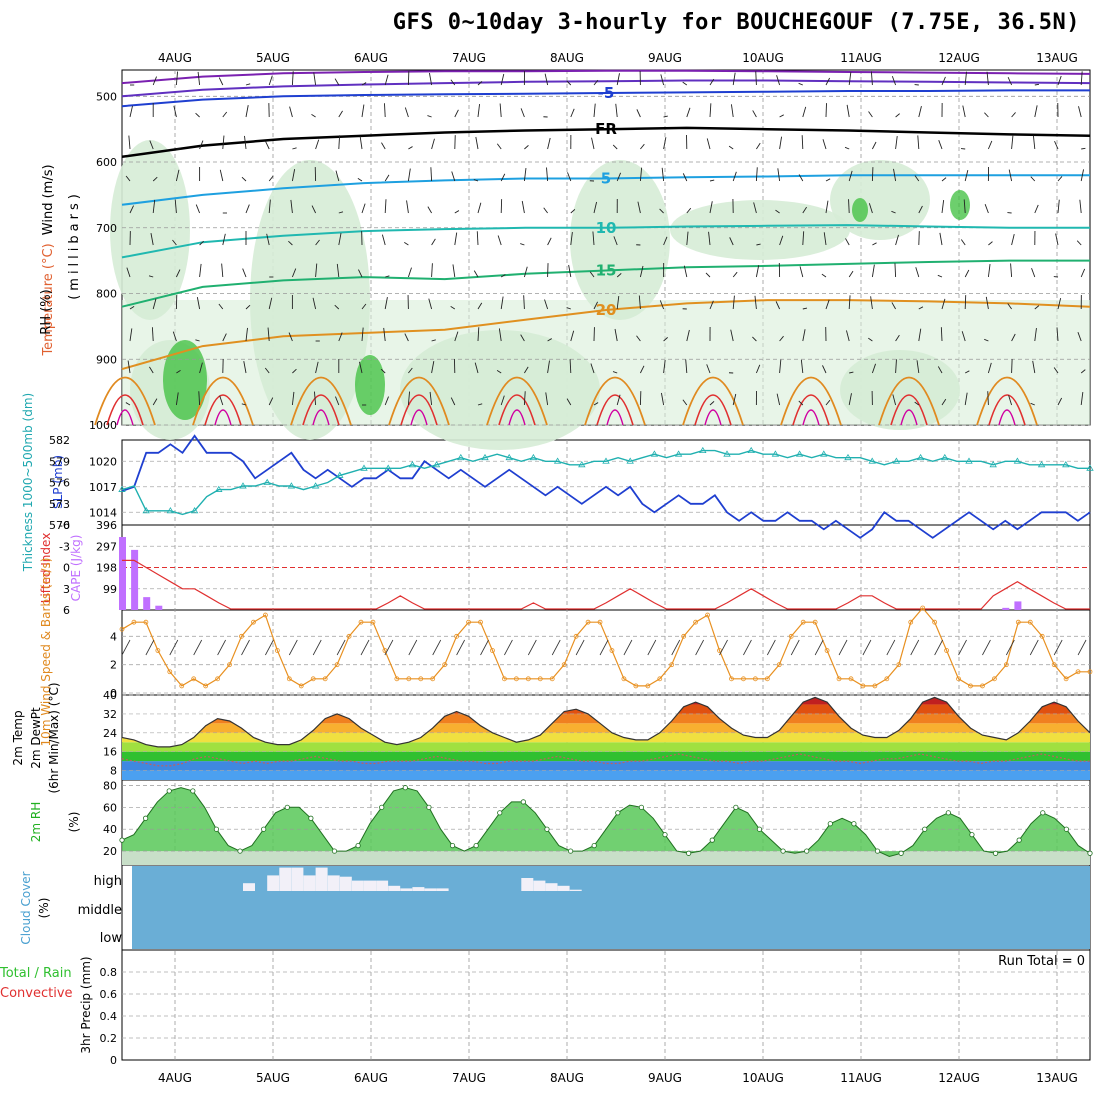 The height and width of the screenshot is (1100, 1100). What do you see at coordinates (109, 1038) in the screenshot?
I see `precip-tick: 0.2` at bounding box center [109, 1038].